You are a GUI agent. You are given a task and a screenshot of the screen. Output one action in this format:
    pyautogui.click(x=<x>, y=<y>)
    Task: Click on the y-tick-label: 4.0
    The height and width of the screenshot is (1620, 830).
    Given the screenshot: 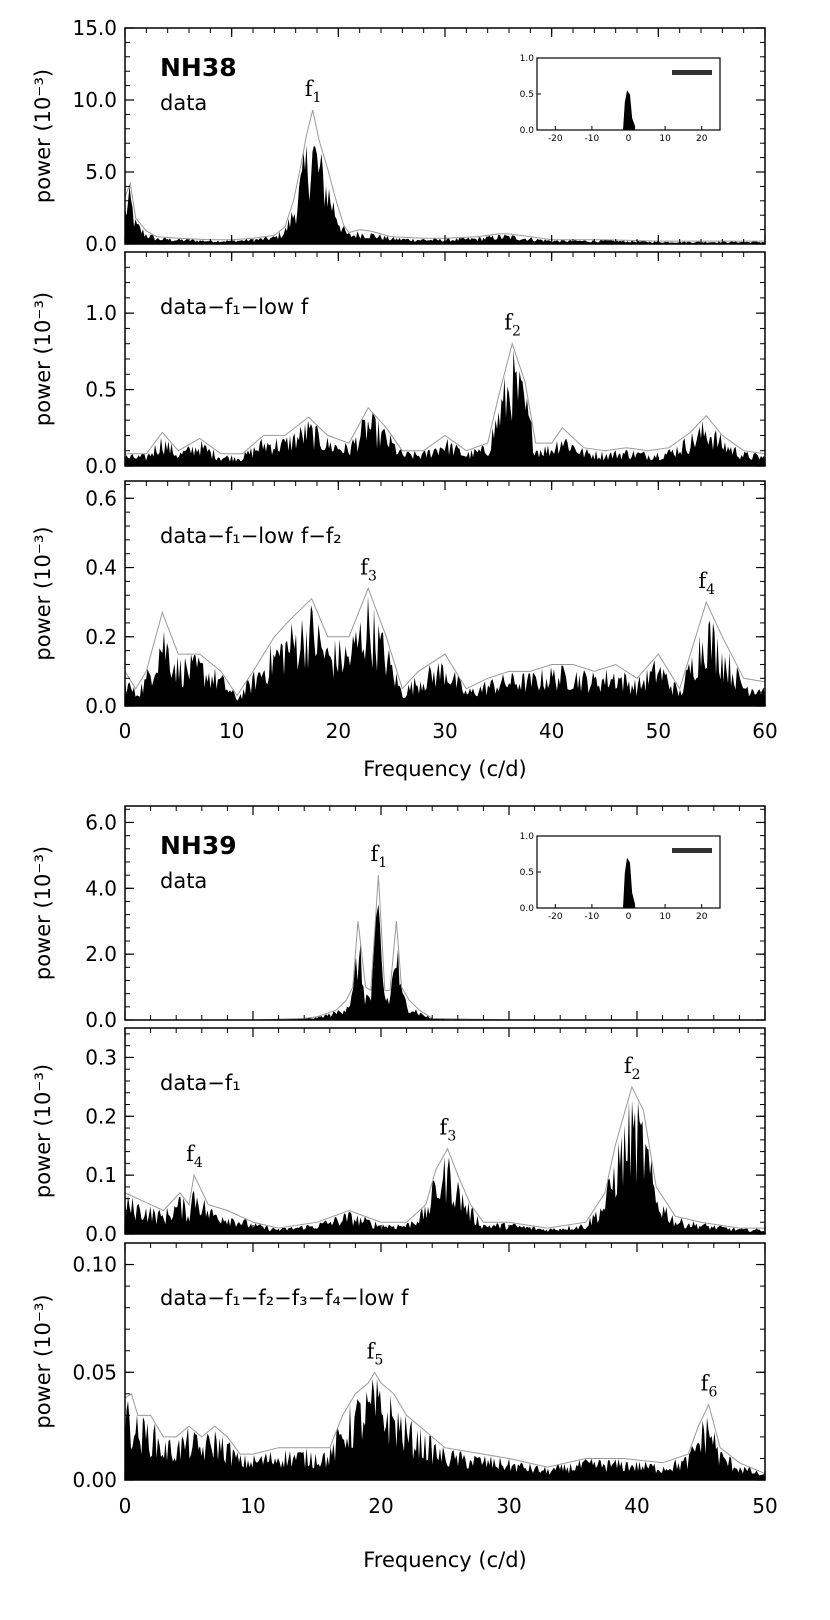 What is the action you would take?
    pyautogui.click(x=101, y=888)
    